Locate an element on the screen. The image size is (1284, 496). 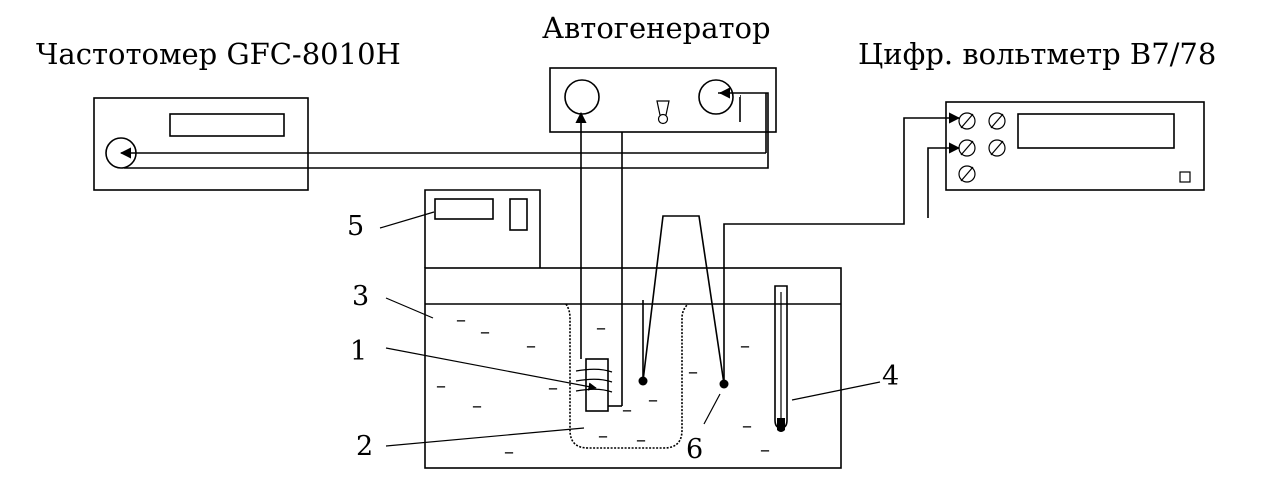
thermometer-bulb is located at coordinates (781, 425).